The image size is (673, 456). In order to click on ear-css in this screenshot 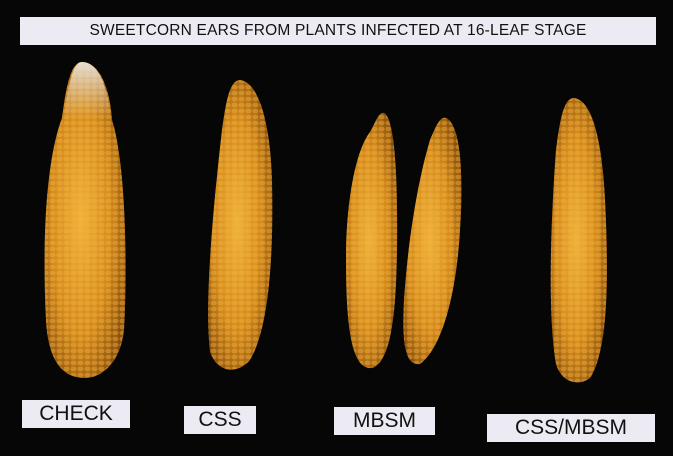, I will do `click(240, 225)`.